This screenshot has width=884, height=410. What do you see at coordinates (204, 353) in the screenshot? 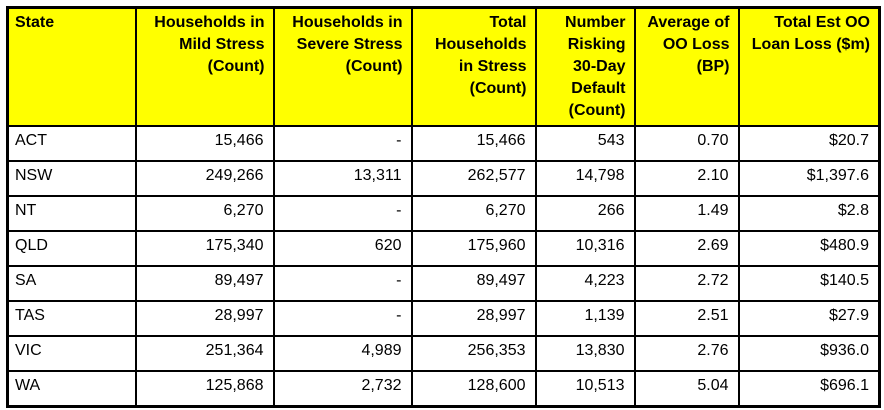
I see `cell-mild-stress: 251,364` at bounding box center [204, 353].